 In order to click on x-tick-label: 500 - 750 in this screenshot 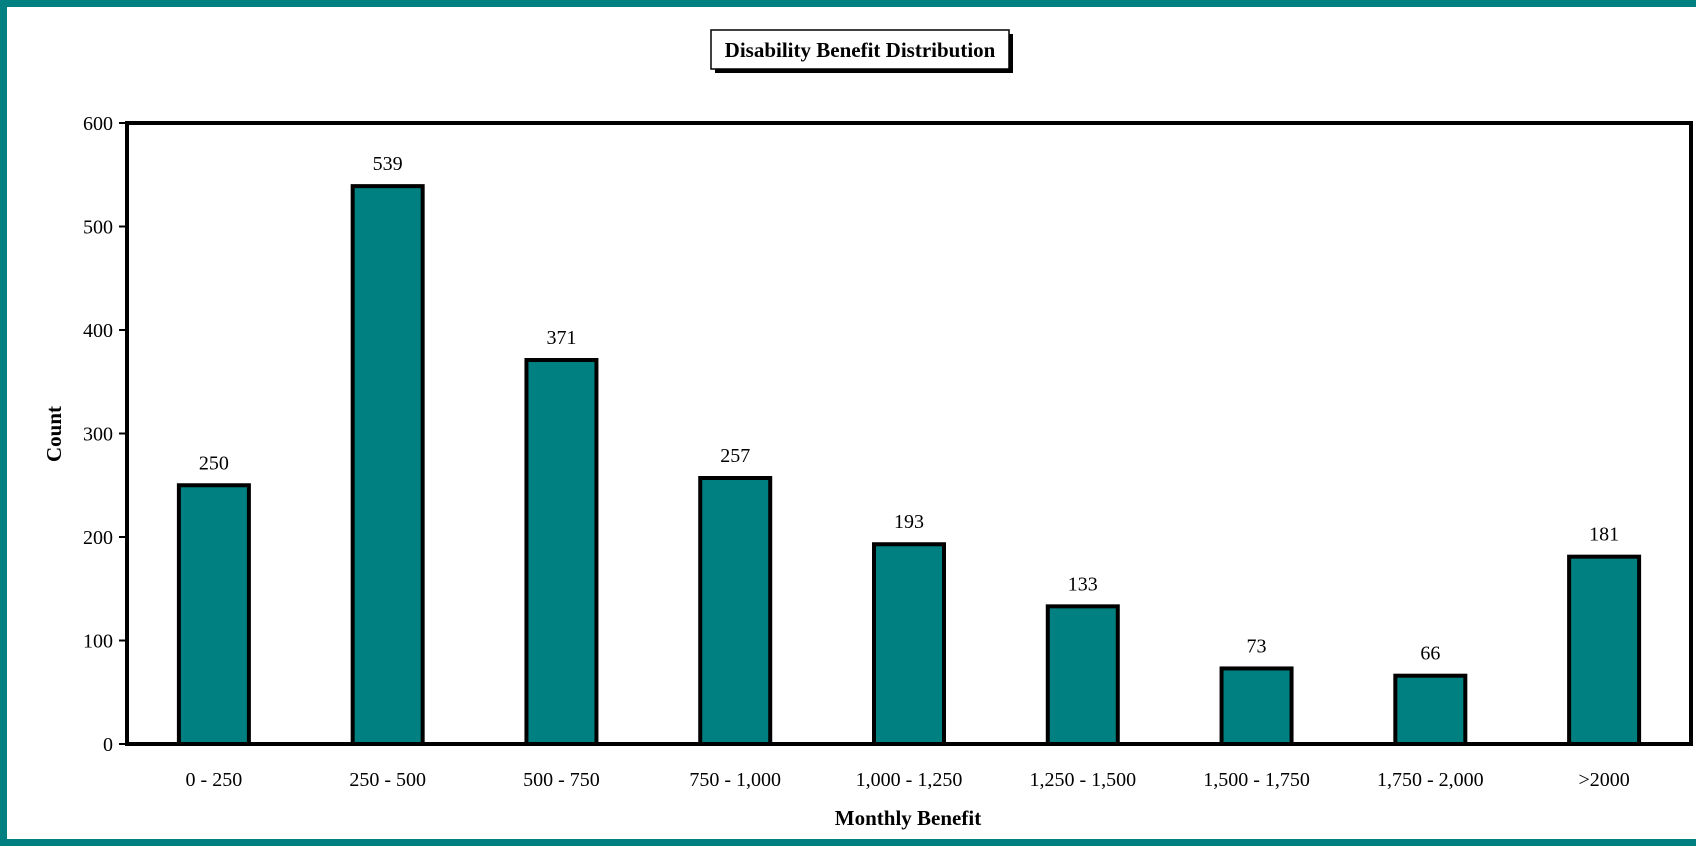, I will do `click(561, 780)`.